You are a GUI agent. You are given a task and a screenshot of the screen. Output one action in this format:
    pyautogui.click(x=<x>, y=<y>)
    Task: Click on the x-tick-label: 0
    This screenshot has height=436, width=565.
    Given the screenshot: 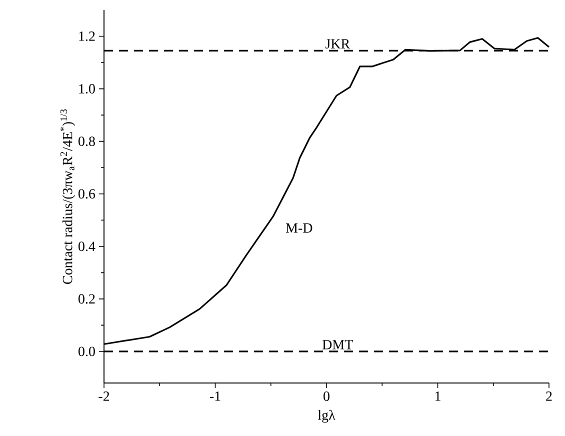 What is the action you would take?
    pyautogui.click(x=327, y=396)
    